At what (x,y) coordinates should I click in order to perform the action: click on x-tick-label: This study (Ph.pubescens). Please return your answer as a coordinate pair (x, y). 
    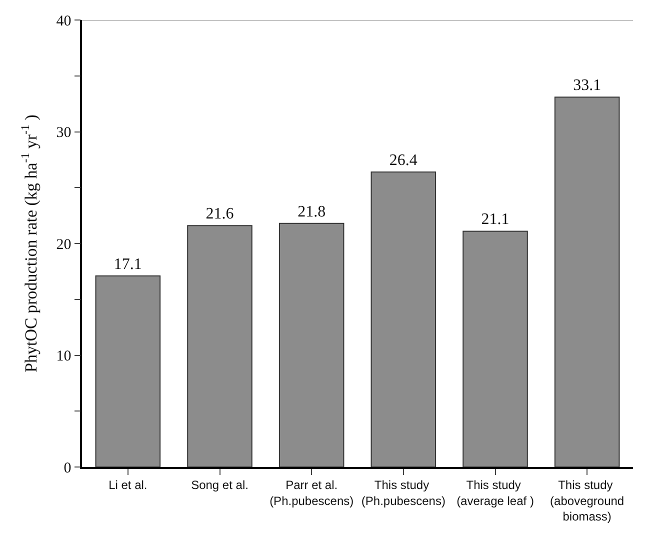
    Looking at the image, I should click on (403, 493).